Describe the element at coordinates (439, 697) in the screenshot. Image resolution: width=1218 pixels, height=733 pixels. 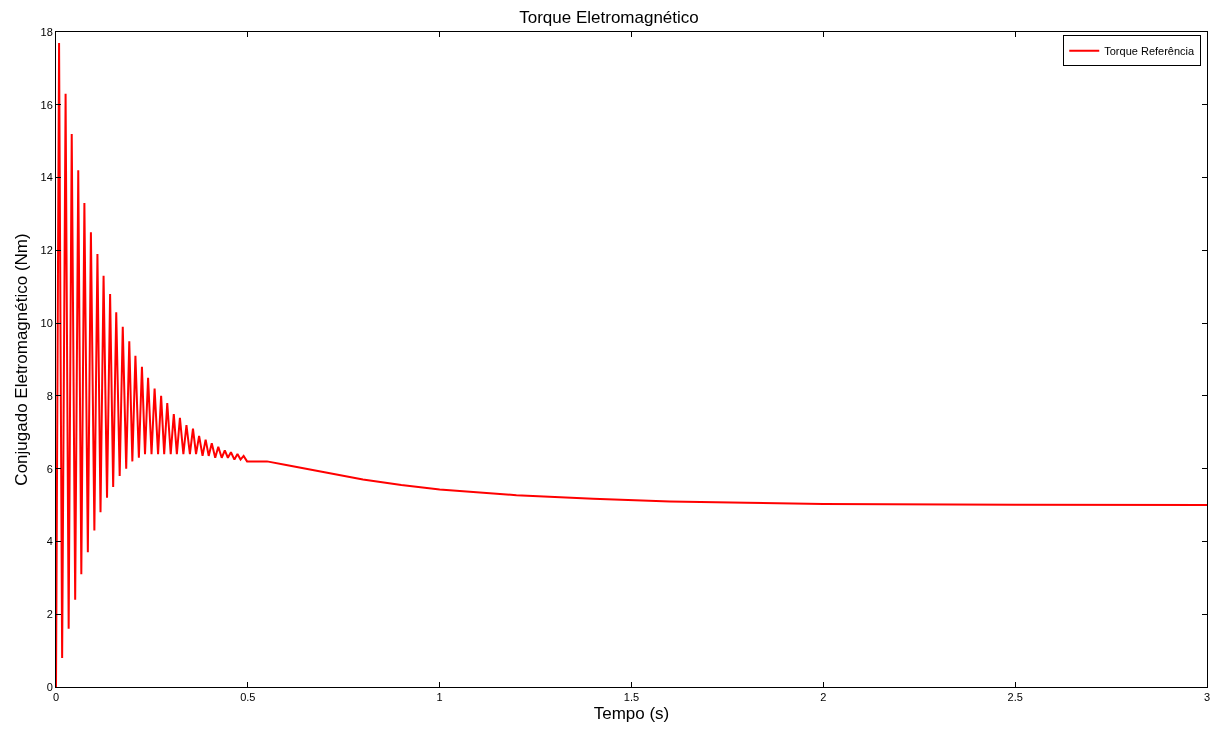
I see `x-tick-label: 1` at that location.